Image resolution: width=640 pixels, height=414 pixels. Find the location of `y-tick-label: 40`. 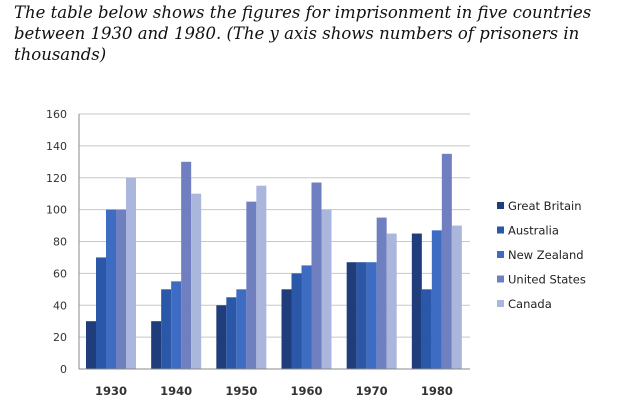

y-tick-label: 40 is located at coordinates (60, 305).